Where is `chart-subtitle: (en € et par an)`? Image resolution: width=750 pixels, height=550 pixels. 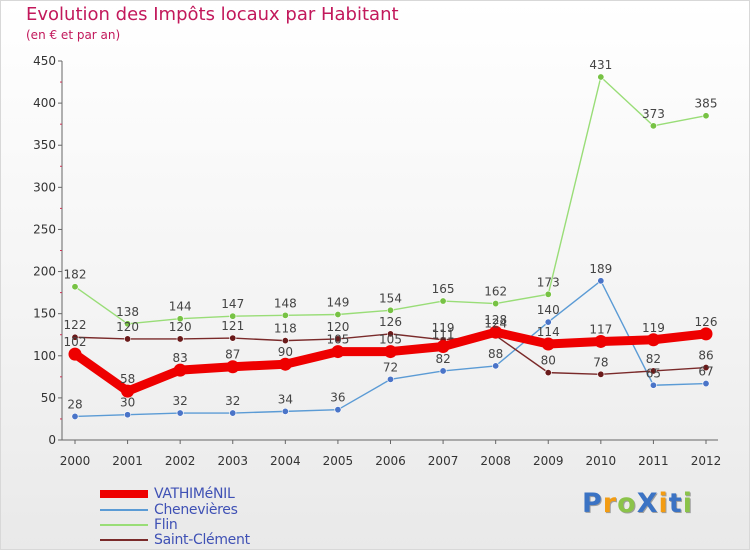 chart-subtitle: (en € et par an) is located at coordinates (73, 35).